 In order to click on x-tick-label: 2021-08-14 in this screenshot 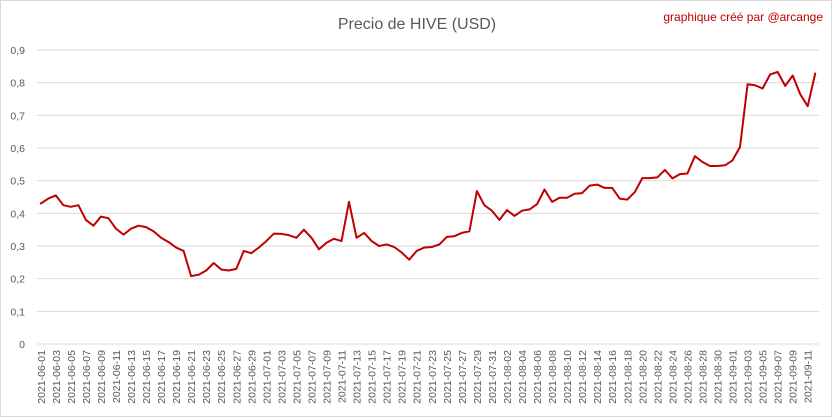, I will do `click(598, 377)`.